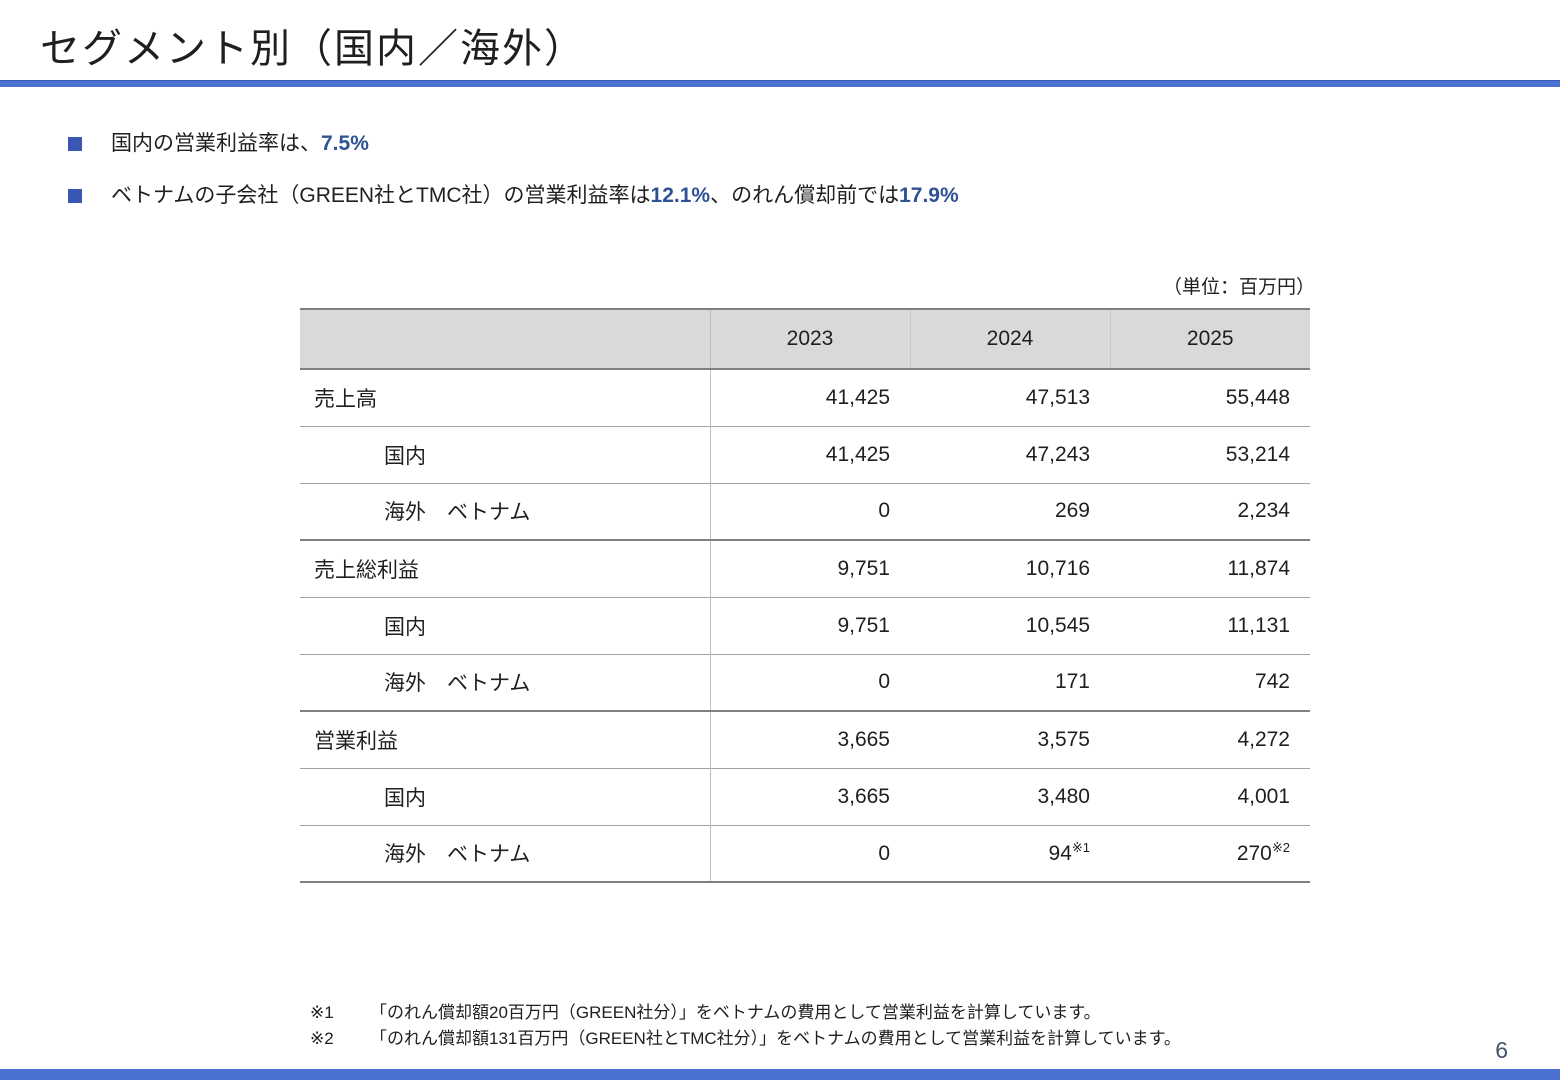 Image resolution: width=1560 pixels, height=1080 pixels. What do you see at coordinates (1280, 847) in the screenshot?
I see `footnote-ref: ※2` at bounding box center [1280, 847].